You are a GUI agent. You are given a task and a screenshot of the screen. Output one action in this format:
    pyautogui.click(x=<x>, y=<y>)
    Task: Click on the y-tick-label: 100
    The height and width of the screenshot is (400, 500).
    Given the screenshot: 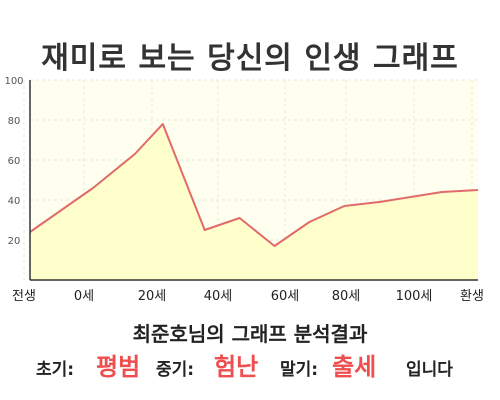 What is the action you would take?
    pyautogui.click(x=13, y=81)
    